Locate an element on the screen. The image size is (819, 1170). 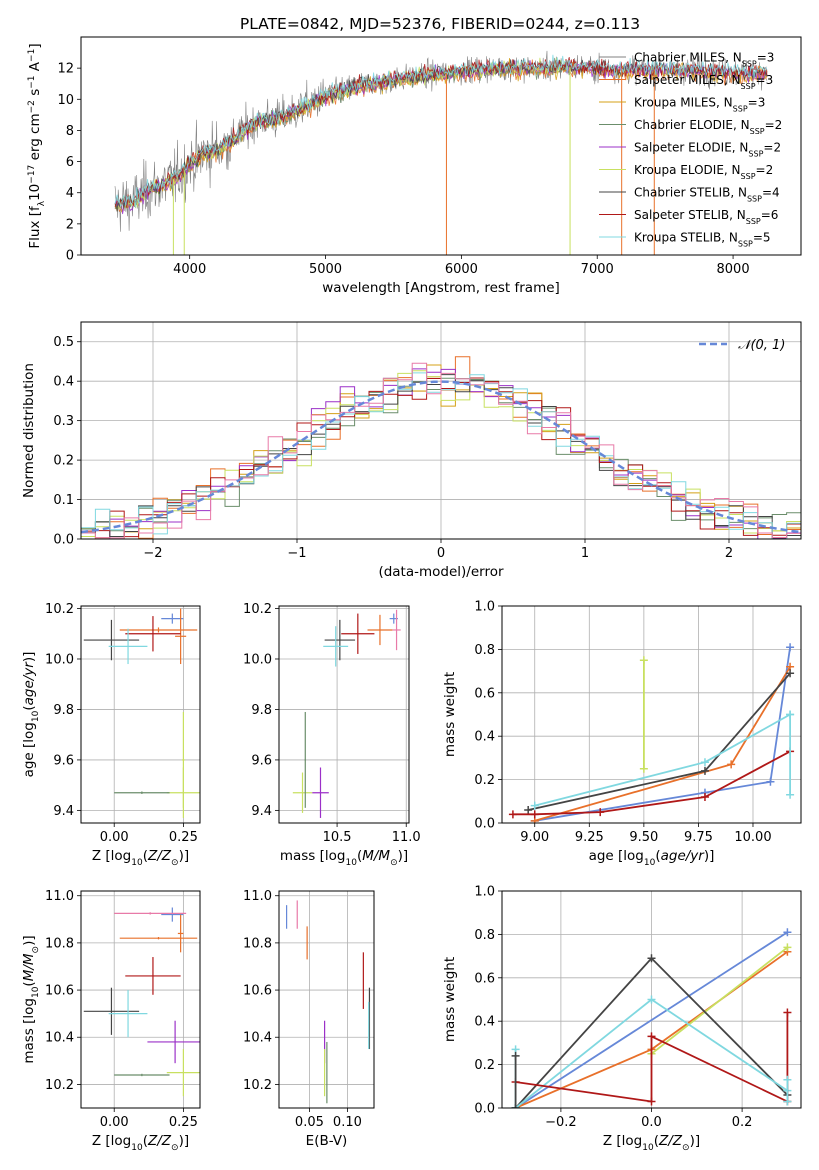
x-tick-label: 8000 is located at coordinates (733, 269).